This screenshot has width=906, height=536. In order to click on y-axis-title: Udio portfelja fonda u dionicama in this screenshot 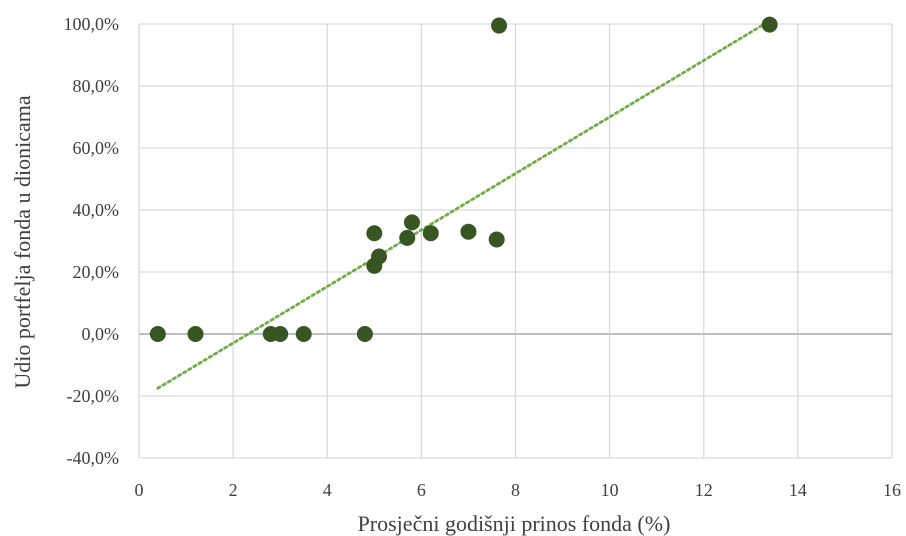, I will do `click(22, 241)`.